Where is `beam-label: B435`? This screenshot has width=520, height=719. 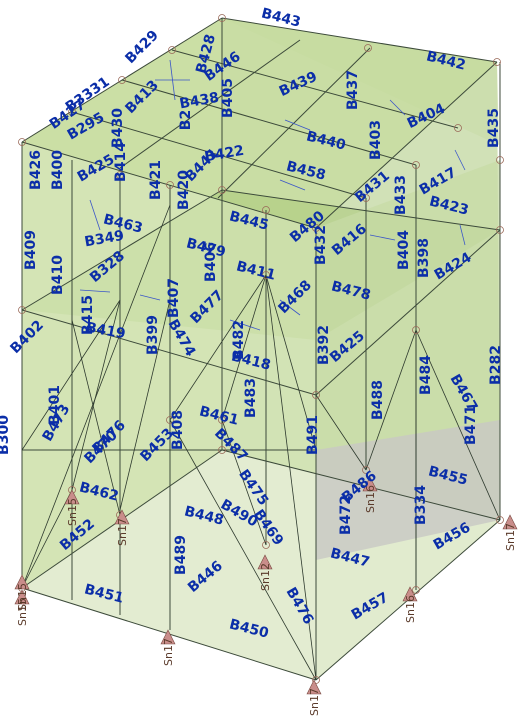
beam-label: B435 is located at coordinates (494, 128).